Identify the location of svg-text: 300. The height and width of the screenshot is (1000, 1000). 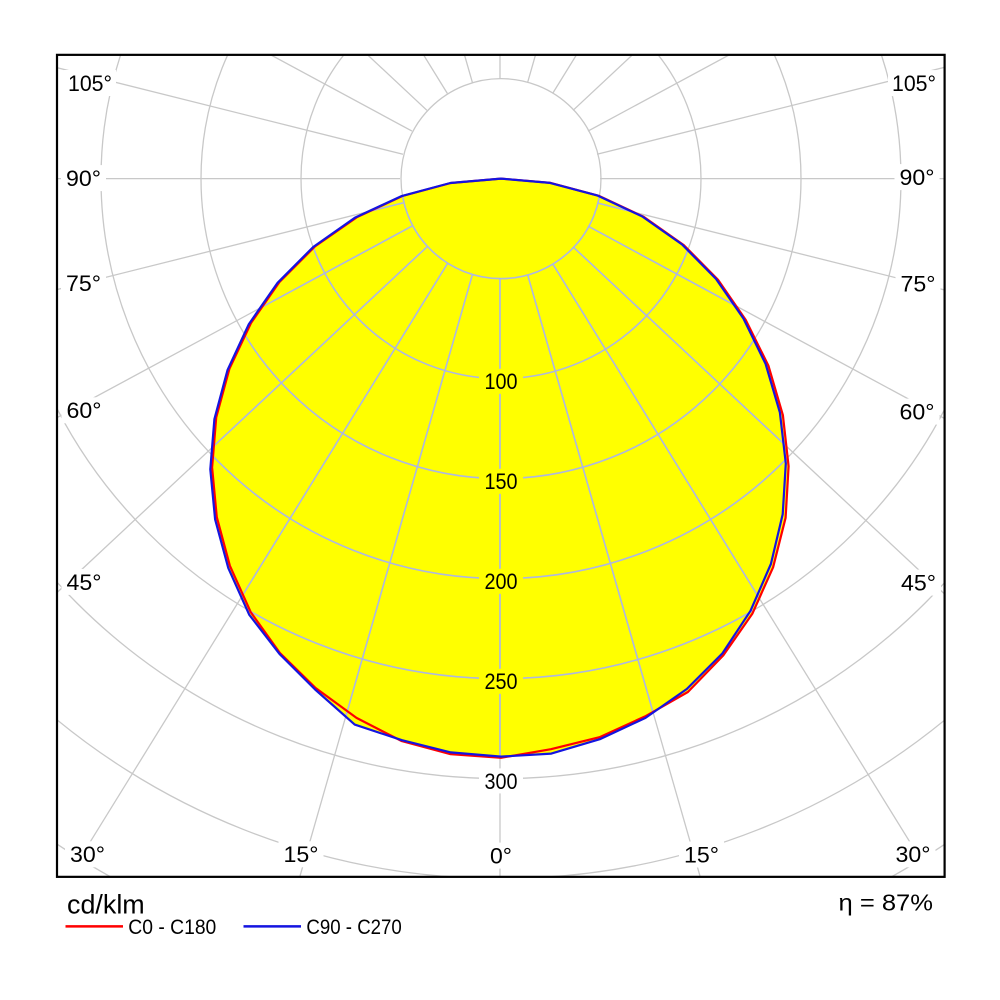
(501, 781).